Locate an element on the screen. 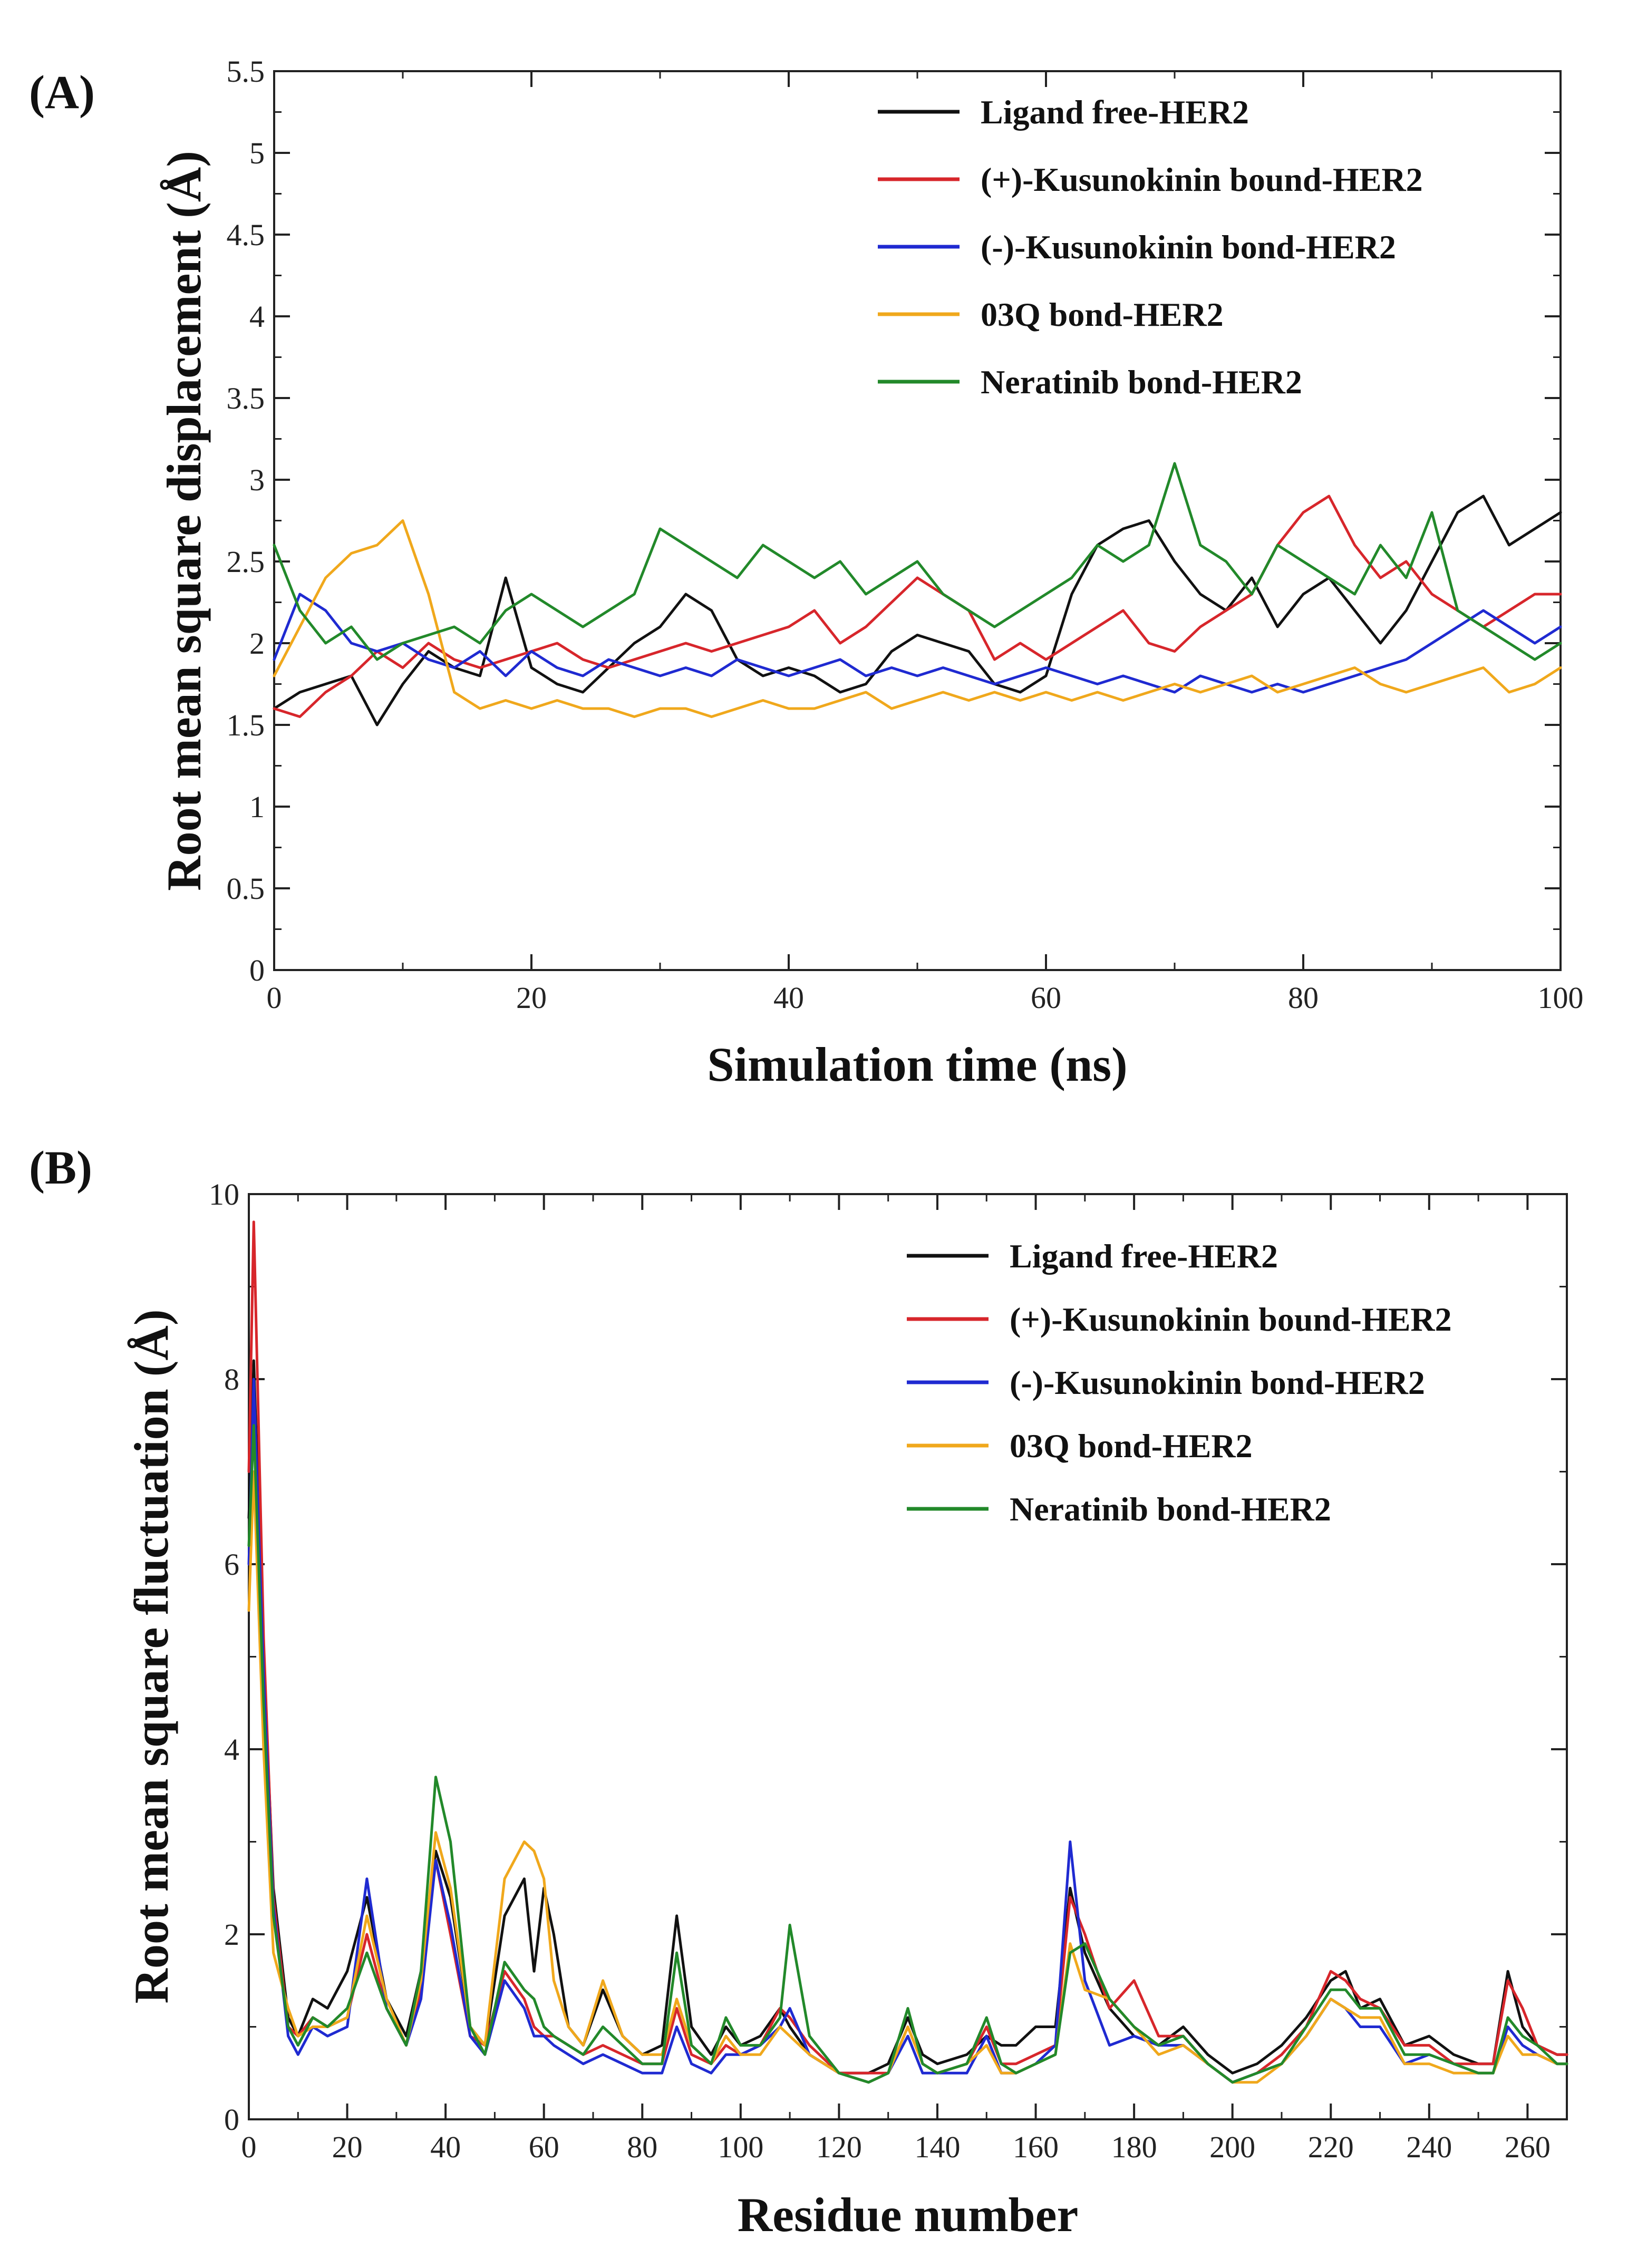 This screenshot has height=2268, width=1647. b-y-tick-label: 10 is located at coordinates (224, 1194).